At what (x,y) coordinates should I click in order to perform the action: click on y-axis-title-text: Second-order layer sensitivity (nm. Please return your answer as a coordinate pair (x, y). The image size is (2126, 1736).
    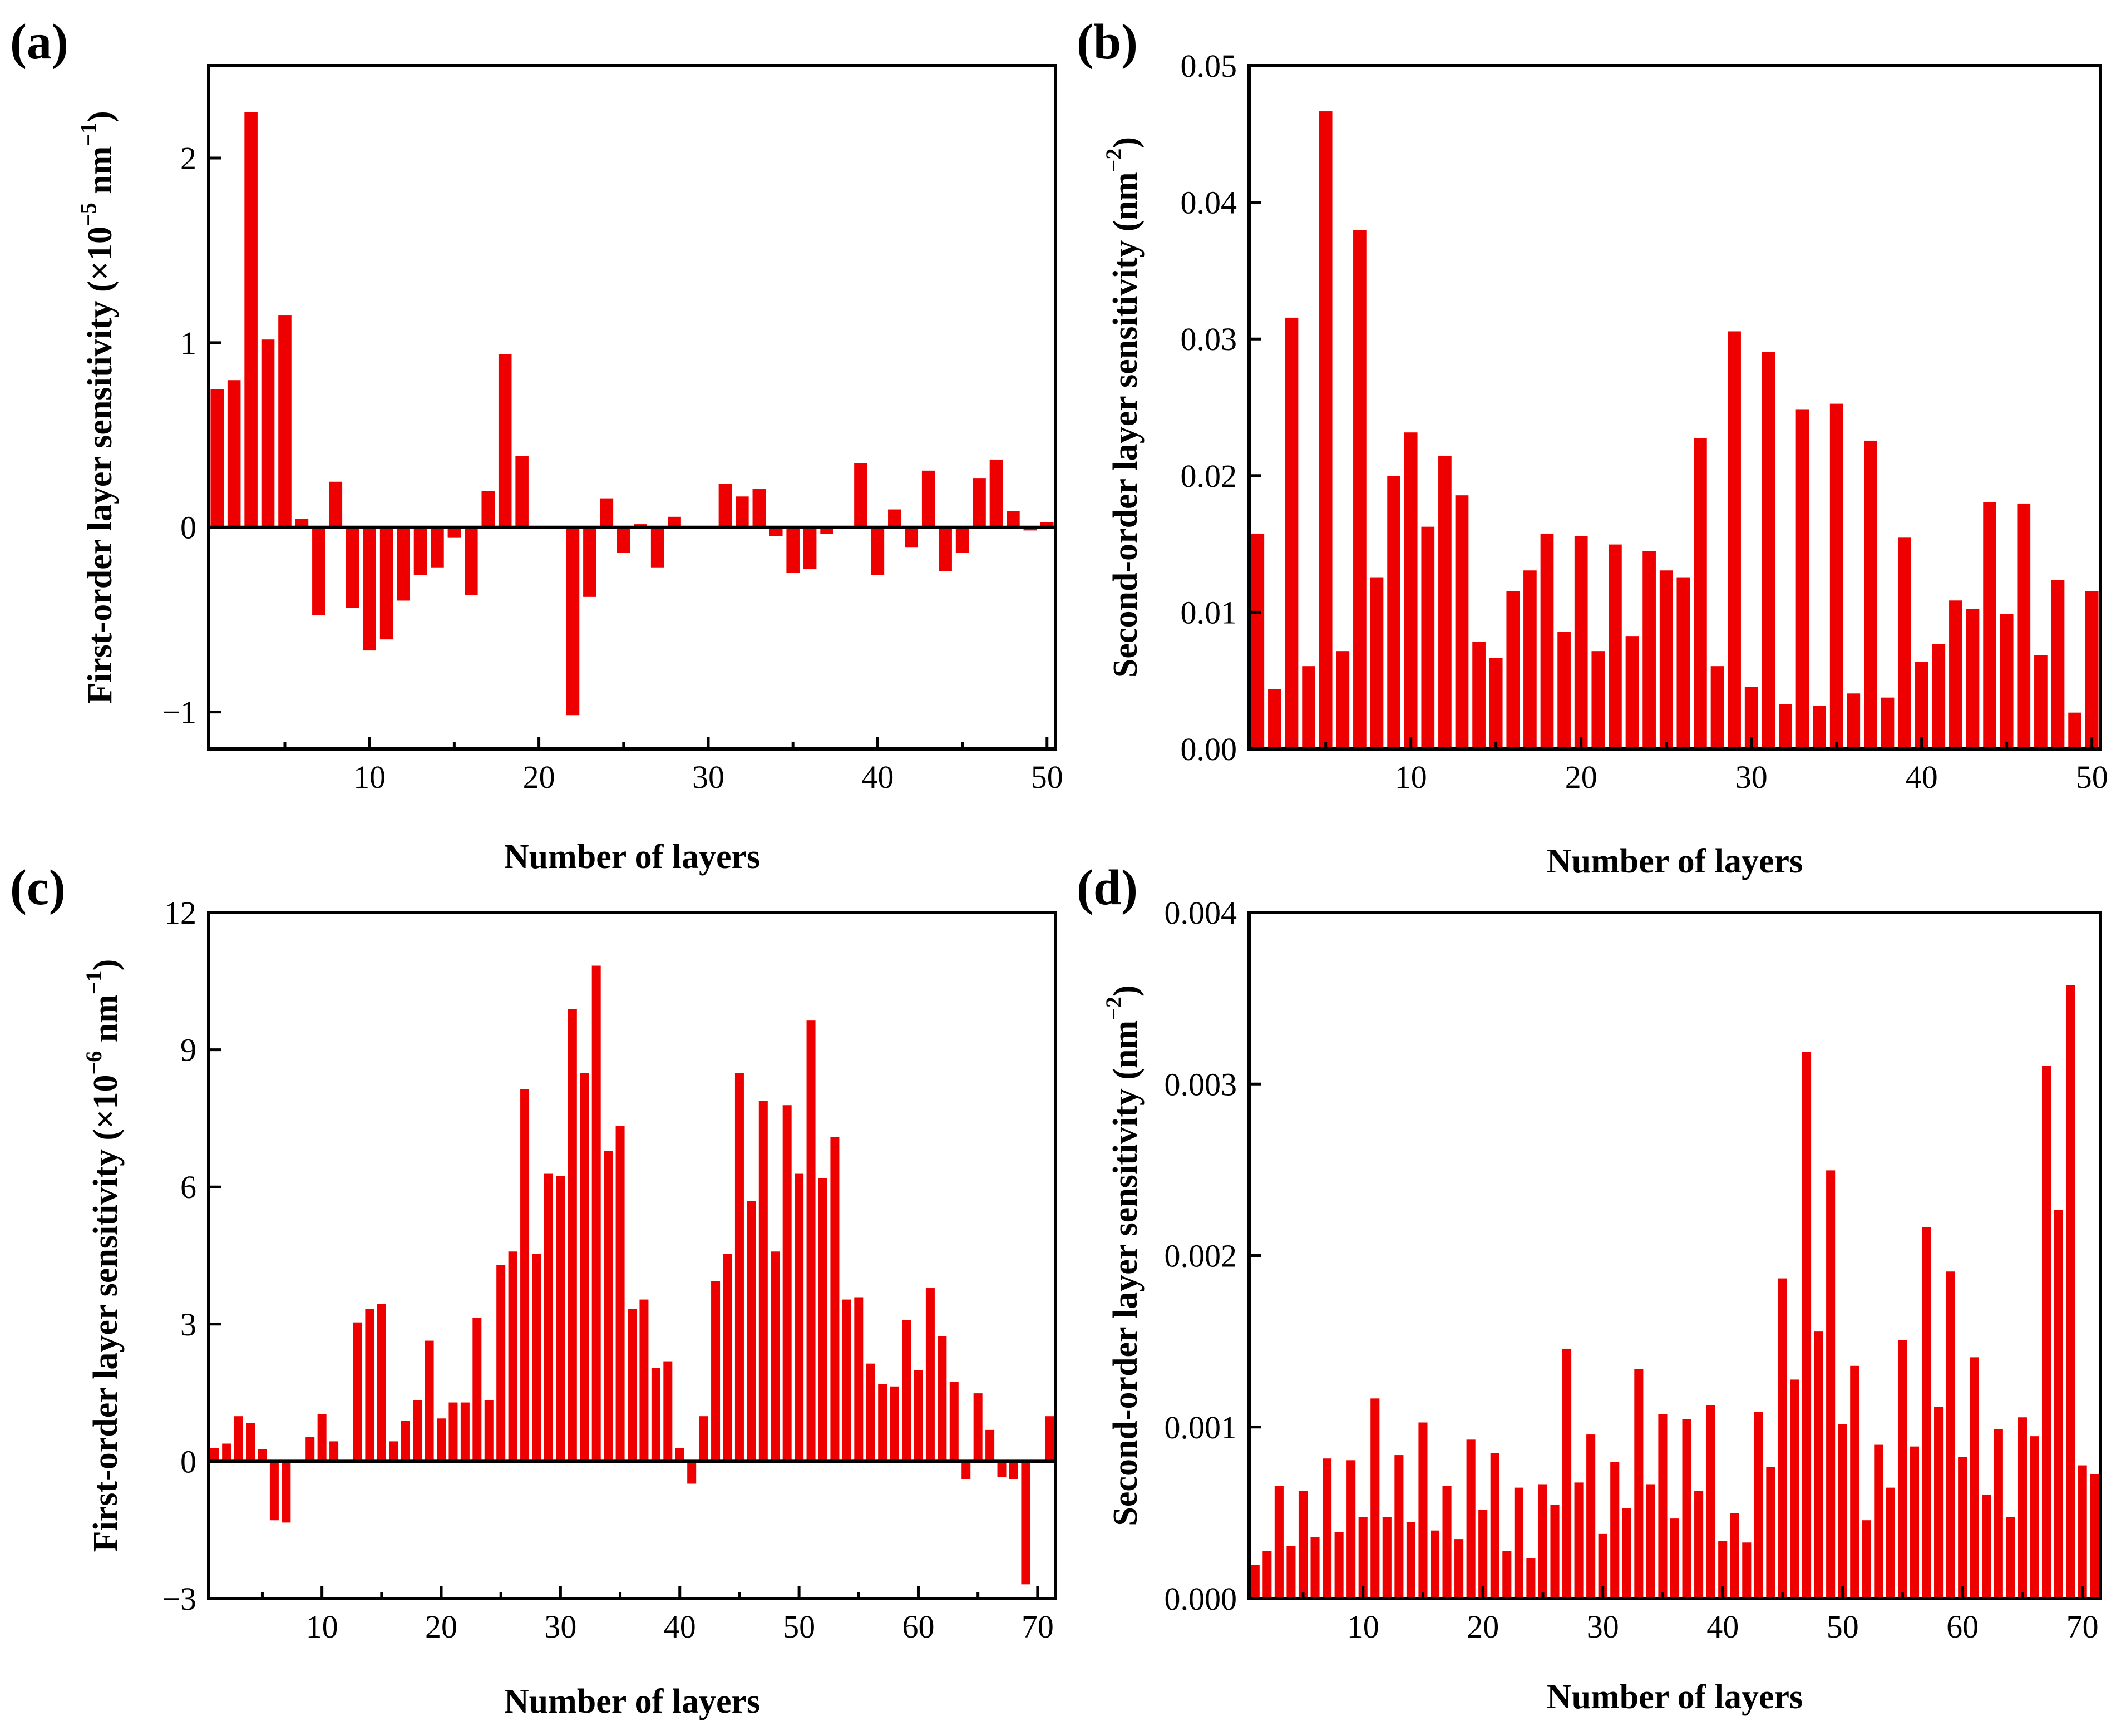
    Looking at the image, I should click on (1126, 1273).